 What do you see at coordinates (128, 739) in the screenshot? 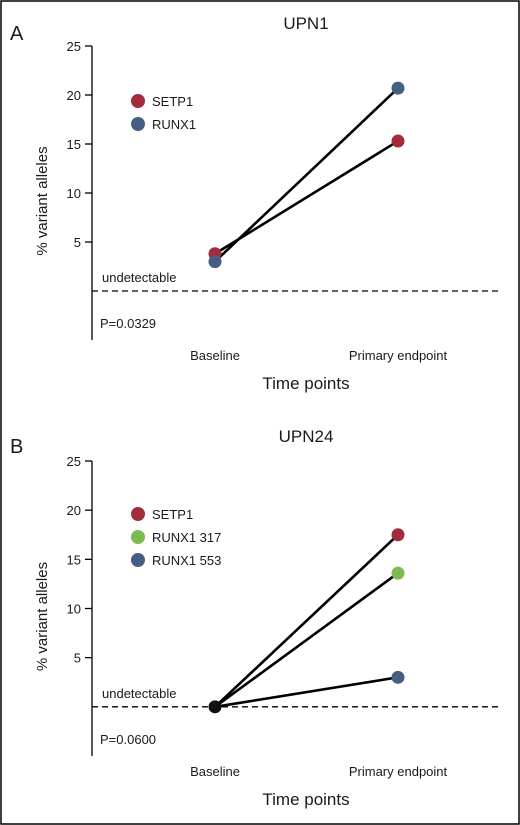
I see `p-value-label: P=0.0600` at bounding box center [128, 739].